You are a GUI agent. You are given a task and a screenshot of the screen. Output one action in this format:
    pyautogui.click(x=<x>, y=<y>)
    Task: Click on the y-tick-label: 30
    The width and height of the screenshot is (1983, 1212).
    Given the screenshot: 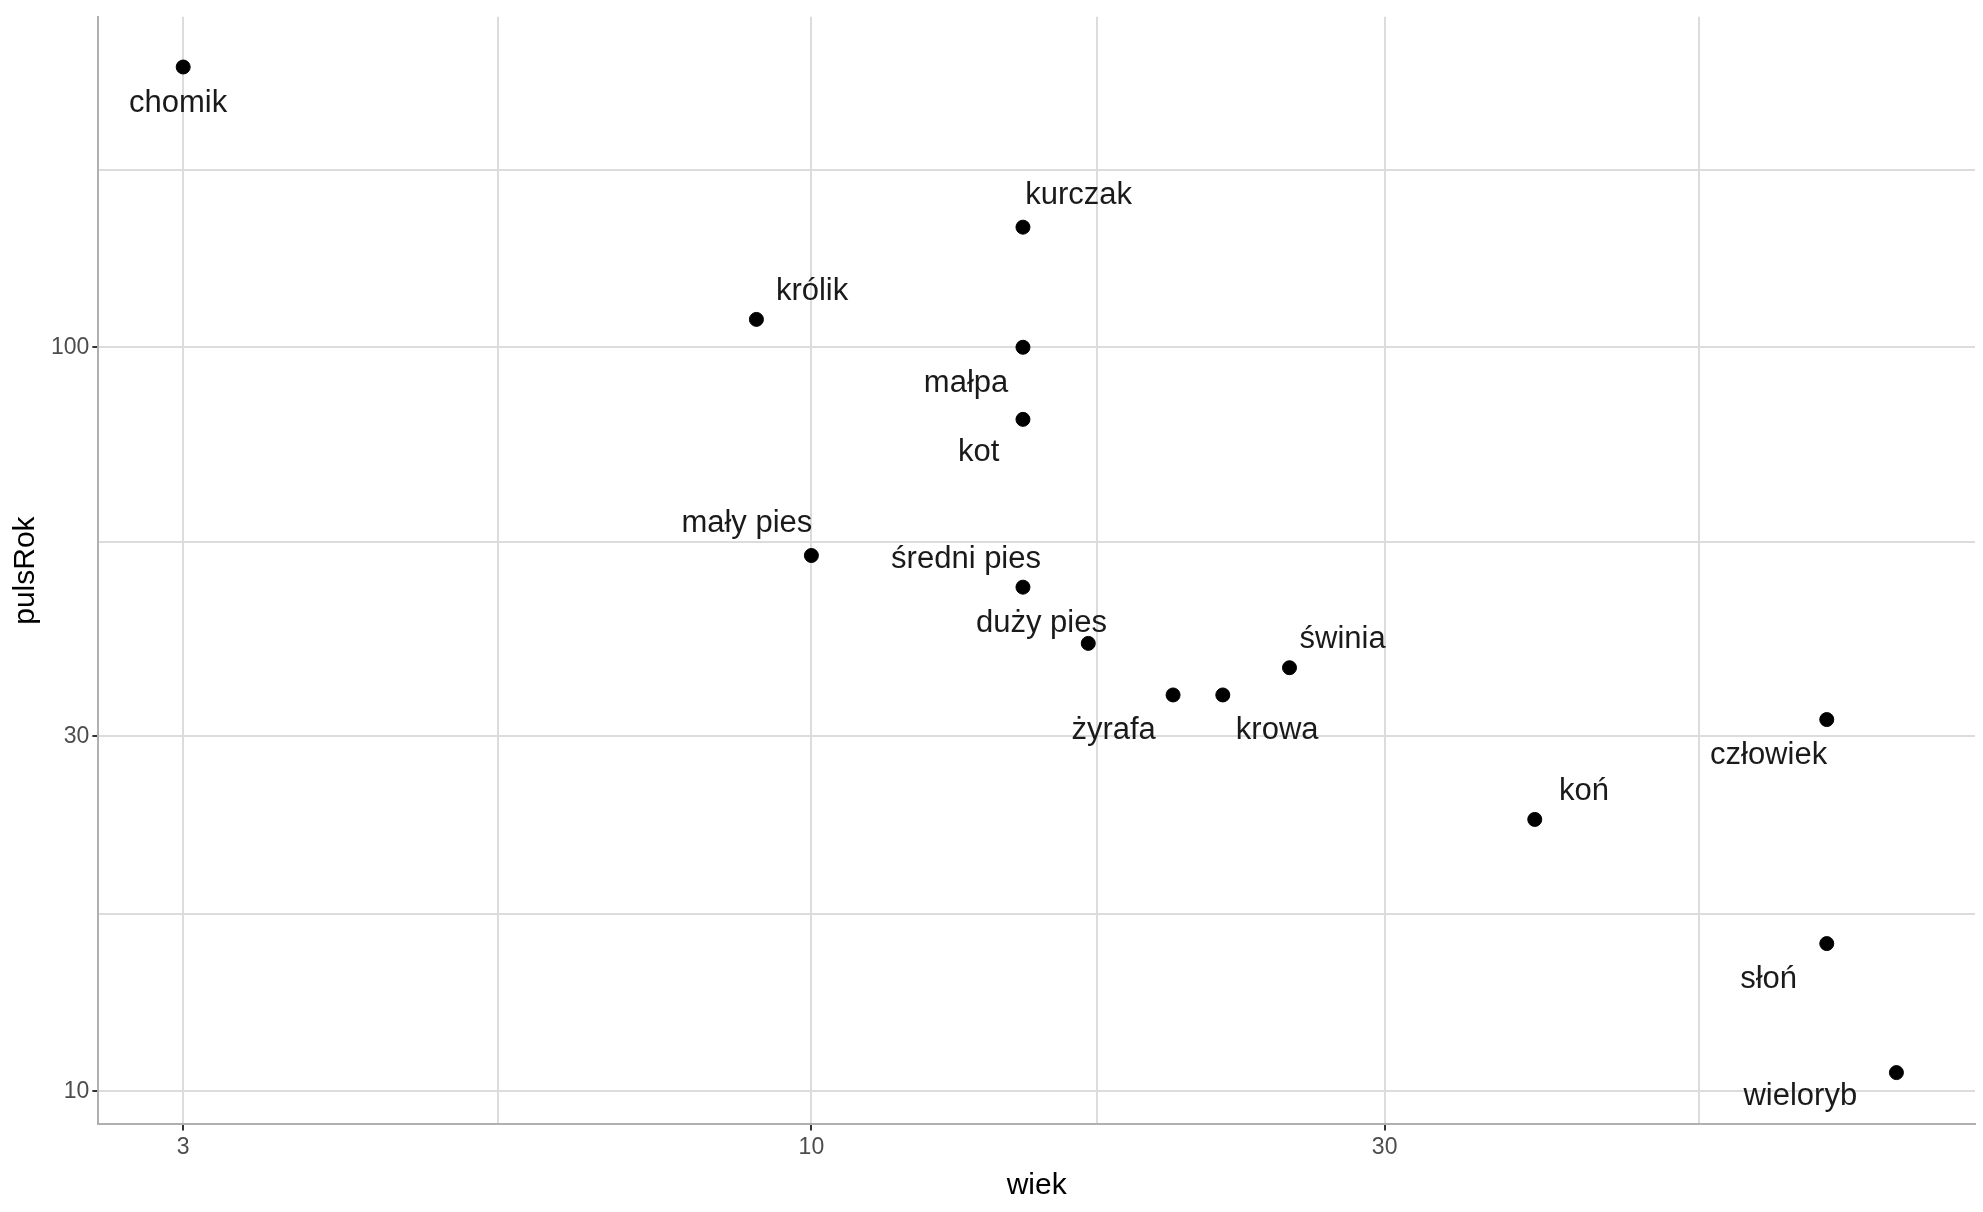 What is the action you would take?
    pyautogui.click(x=76, y=734)
    